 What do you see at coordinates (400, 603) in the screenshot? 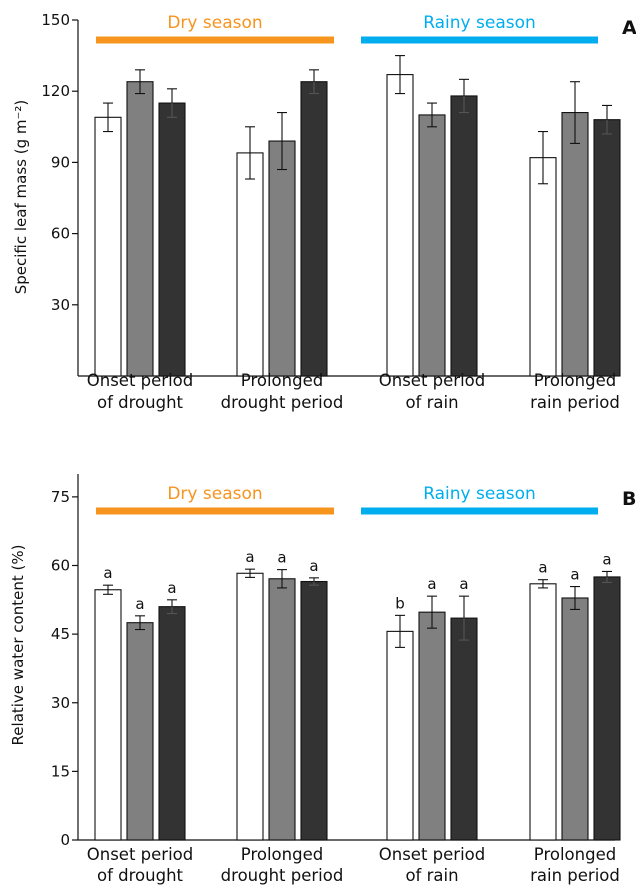
I see `significance-letter: b` at bounding box center [400, 603].